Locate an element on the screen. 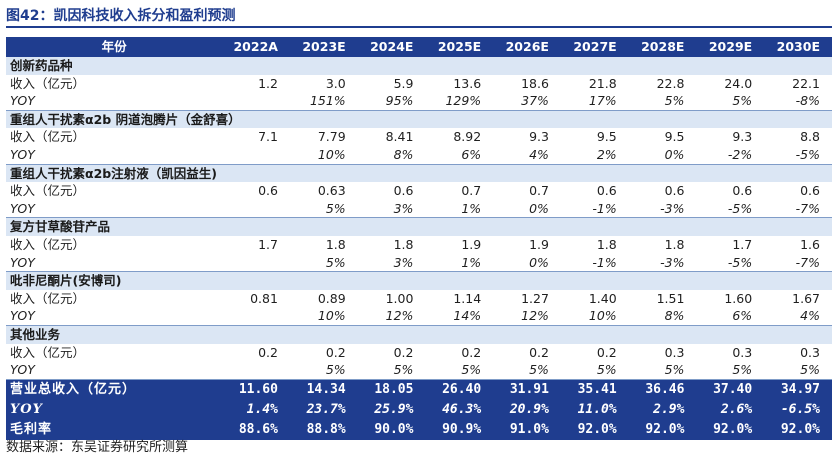 Image resolution: width=837 pixels, height=466 pixels. yoy-cell: 6% is located at coordinates (459, 155).